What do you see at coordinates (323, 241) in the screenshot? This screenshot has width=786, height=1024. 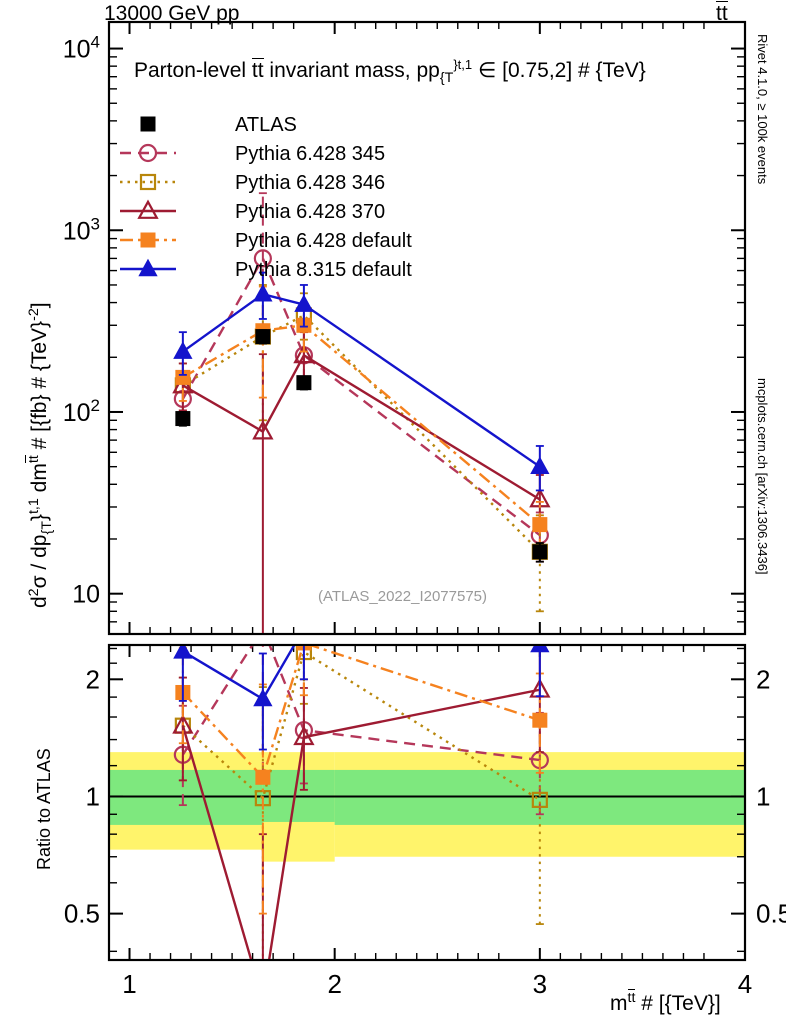 I see `legend-label-py6def: Pythia 6.428 default` at bounding box center [323, 241].